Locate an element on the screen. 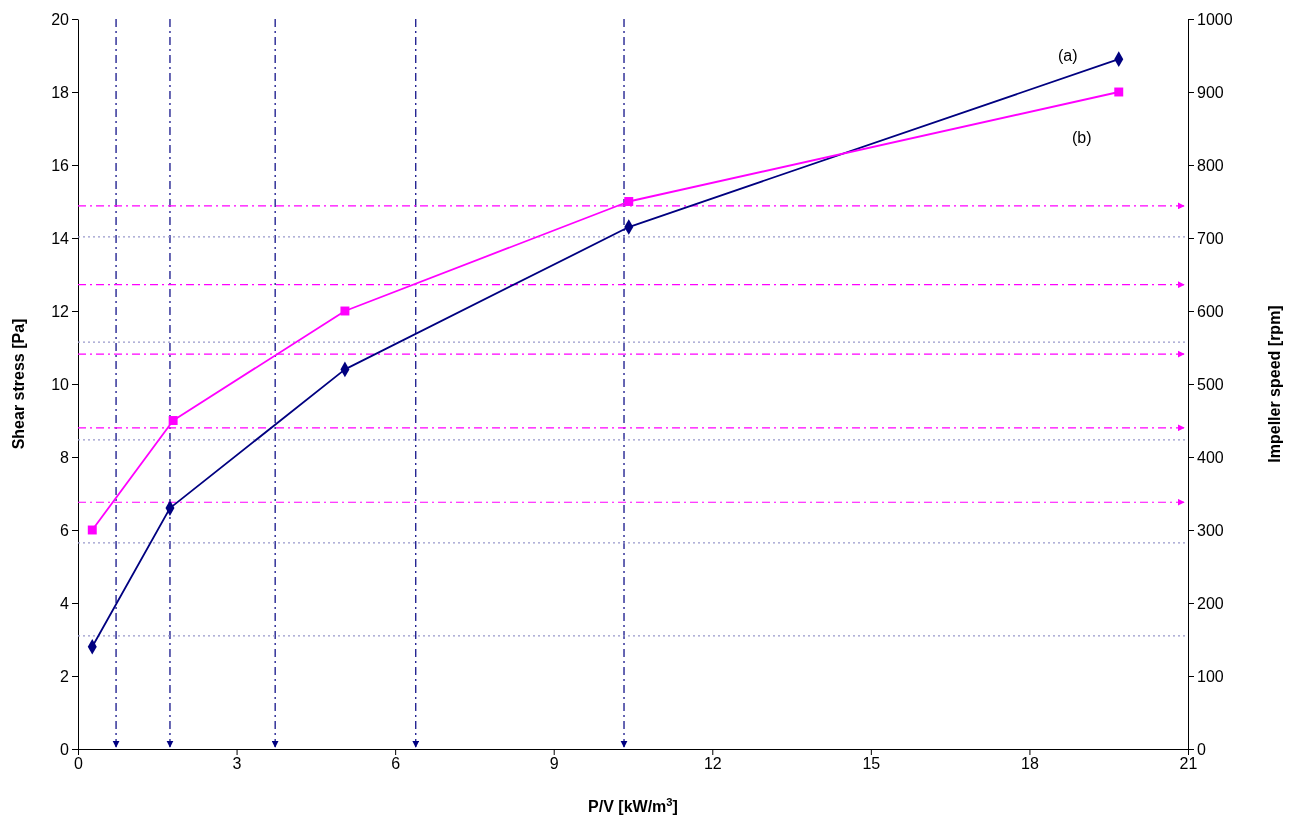  y-tick-label: 6 is located at coordinates (65, 530).